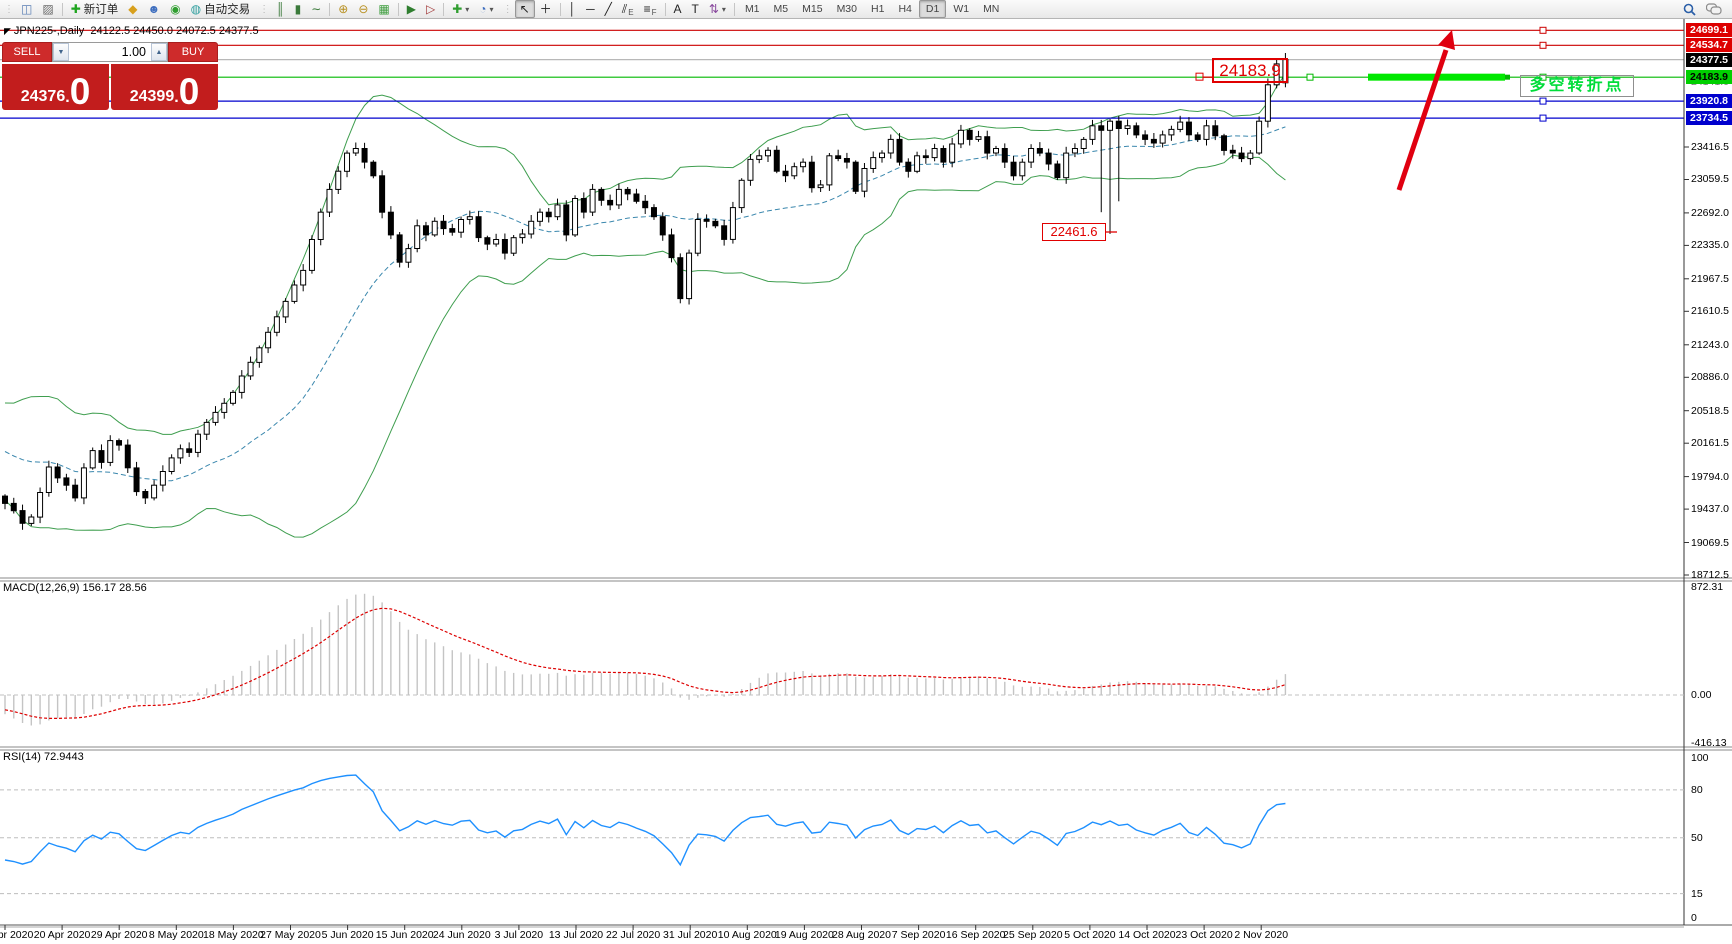 Image resolution: width=1732 pixels, height=944 pixels. What do you see at coordinates (290, 935) in the screenshot?
I see `time-axis-label: 27 May 2020` at bounding box center [290, 935].